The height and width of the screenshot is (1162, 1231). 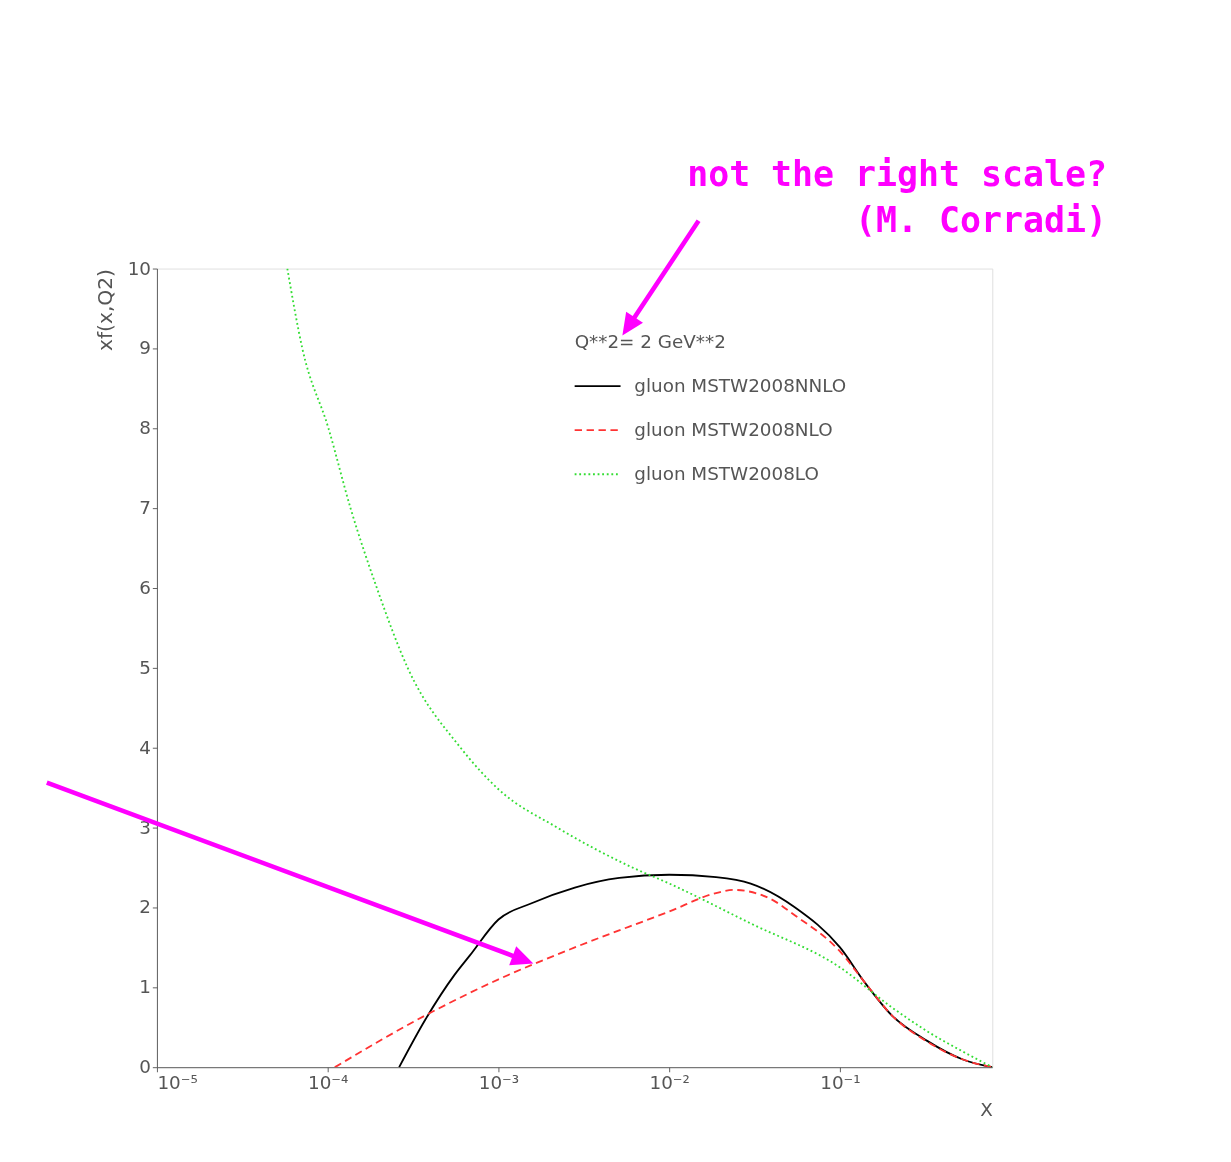 What do you see at coordinates (145, 588) in the screenshot?
I see `y-tick-label: 6` at bounding box center [145, 588].